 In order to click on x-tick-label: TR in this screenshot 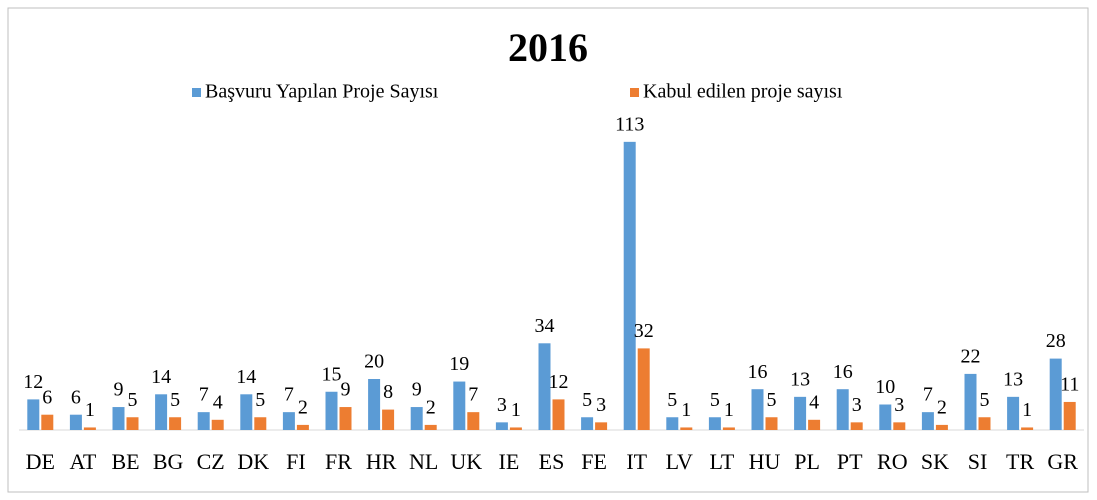, I will do `click(1020, 461)`.